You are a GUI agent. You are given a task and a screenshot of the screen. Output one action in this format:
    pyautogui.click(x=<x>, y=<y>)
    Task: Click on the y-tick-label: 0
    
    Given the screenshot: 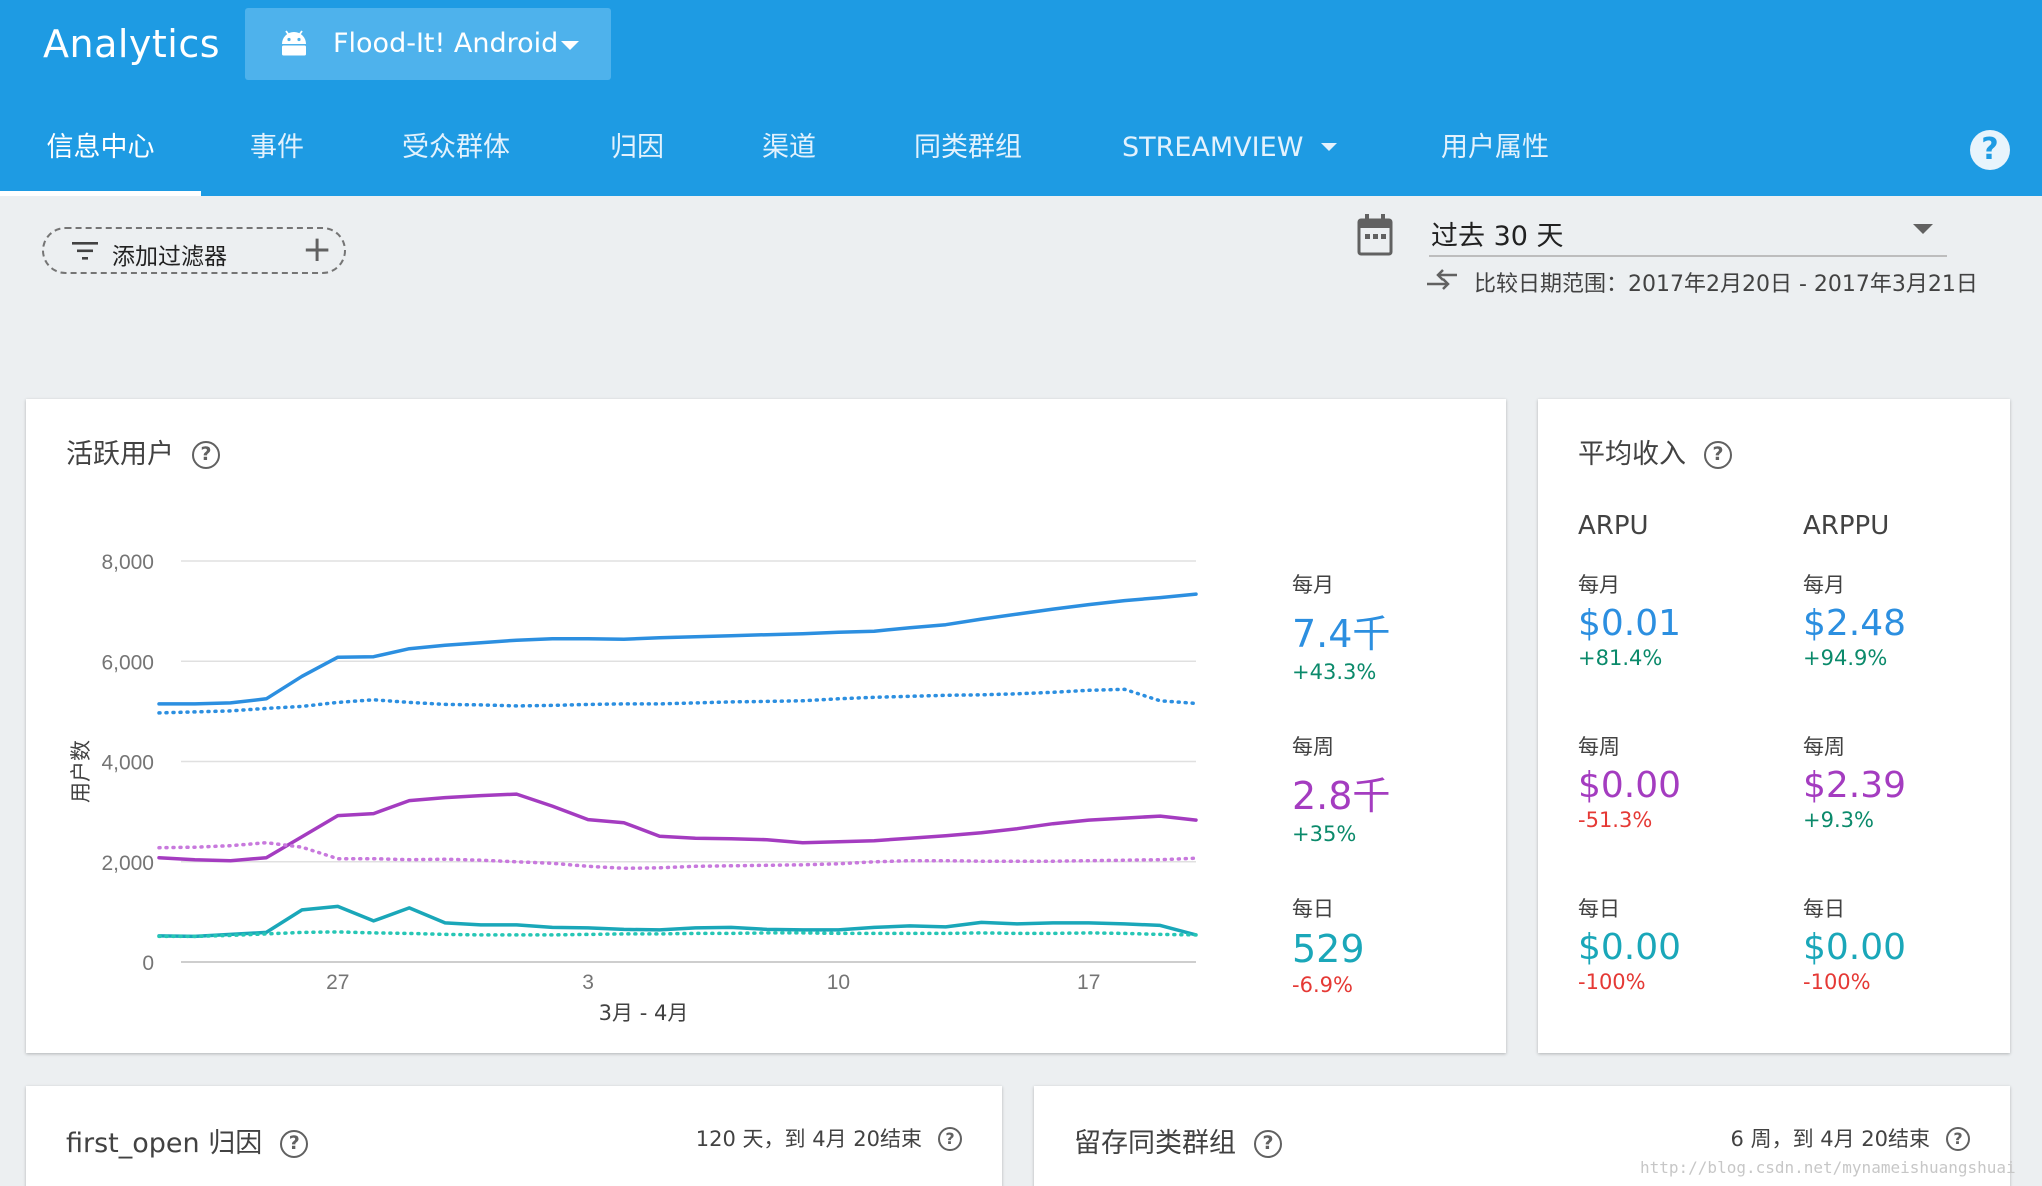 What is the action you would take?
    pyautogui.click(x=148, y=963)
    